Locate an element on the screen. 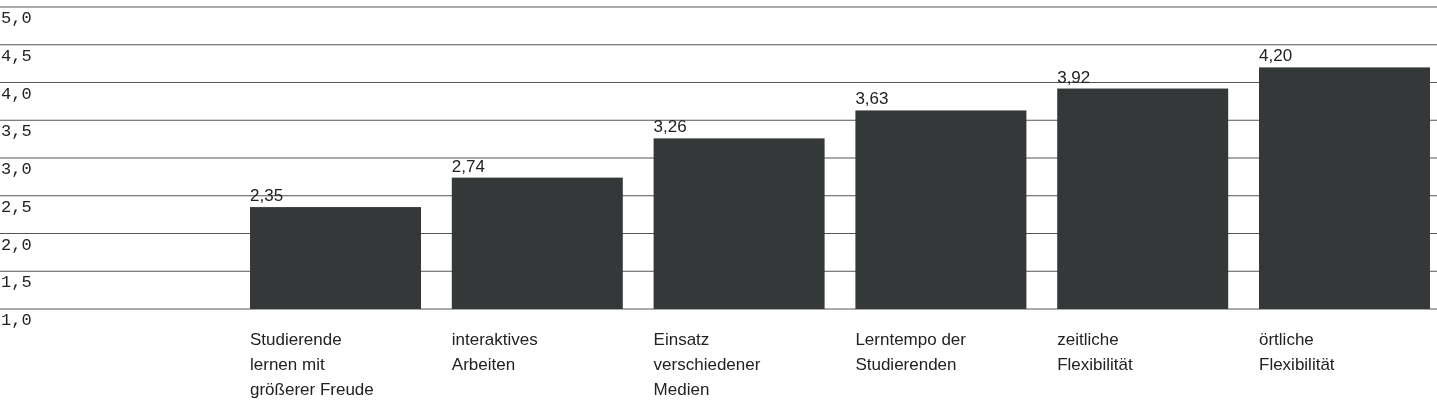 Image resolution: width=1437 pixels, height=407 pixels. x-tick-label: interaktives Arbeiten is located at coordinates (494, 352).